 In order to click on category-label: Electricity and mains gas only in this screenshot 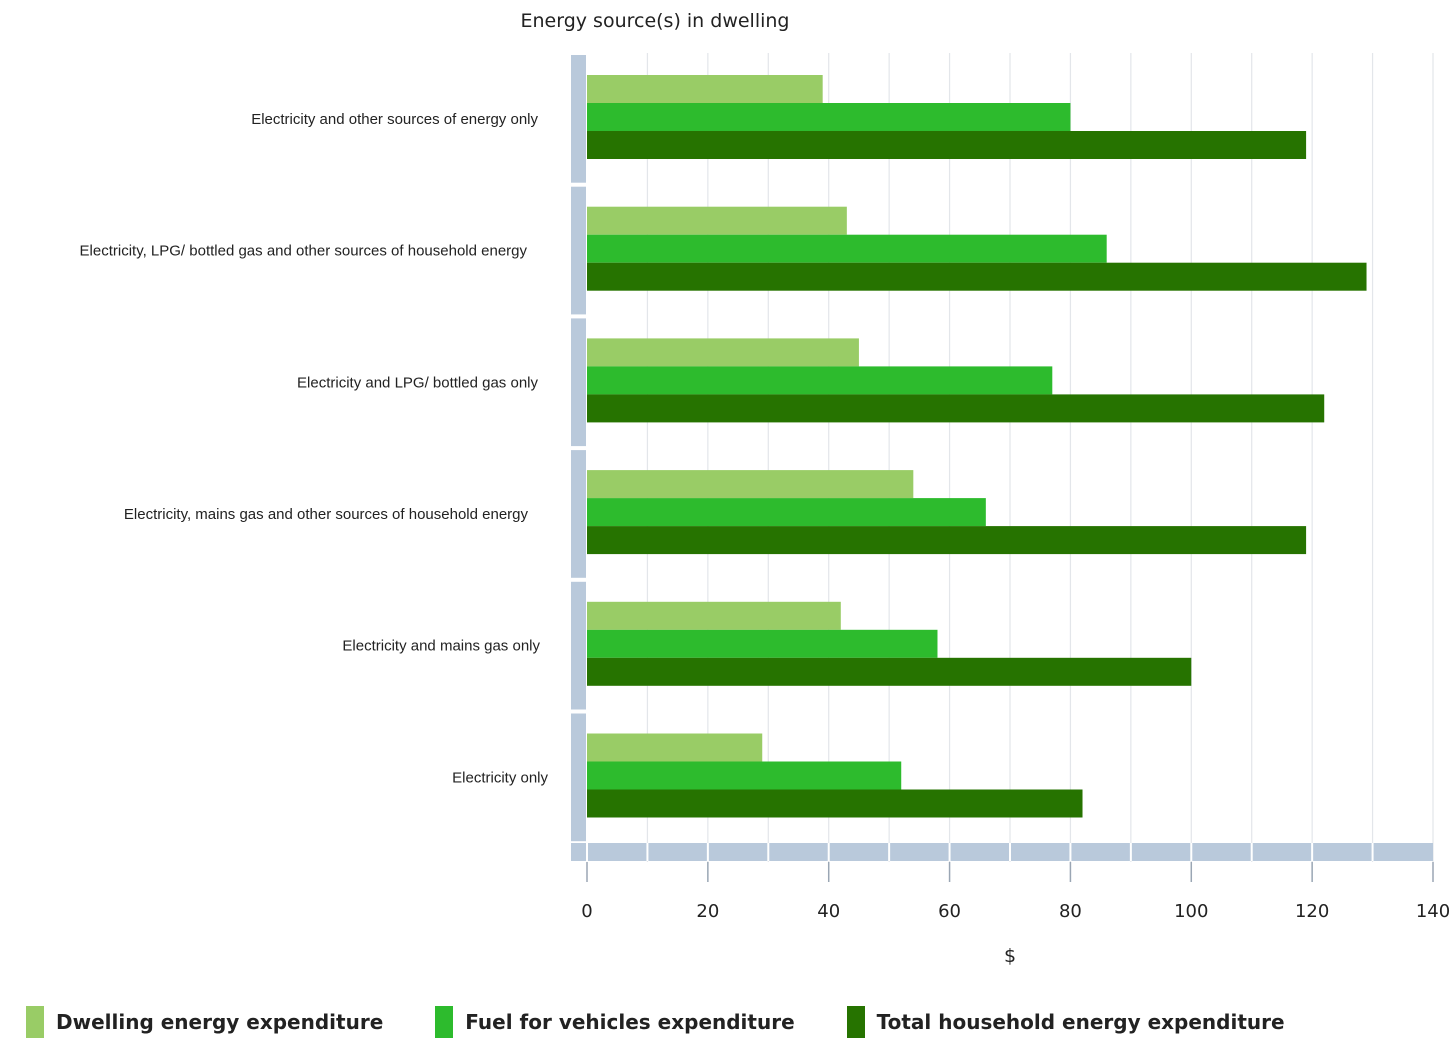, I will do `click(441, 646)`.